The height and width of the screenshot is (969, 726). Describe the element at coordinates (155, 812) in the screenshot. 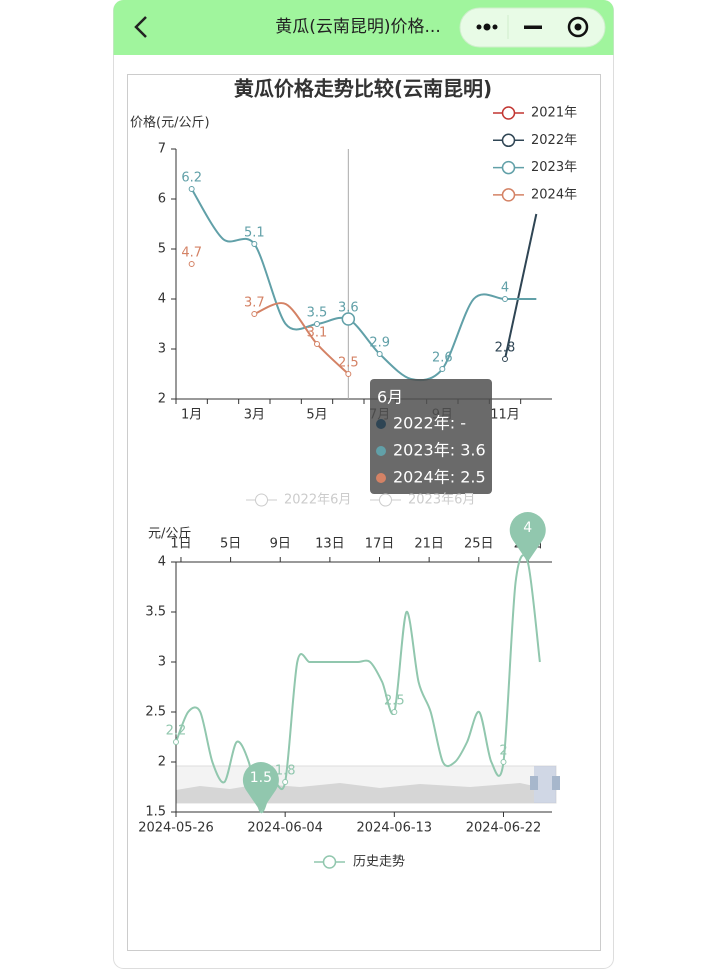

I see `y-tick-label: 1.5` at that location.